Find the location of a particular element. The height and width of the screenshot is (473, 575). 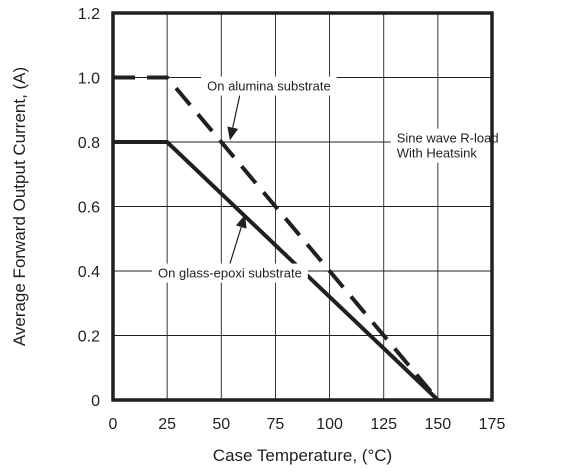

x-tick-label: 0 is located at coordinates (113, 424).